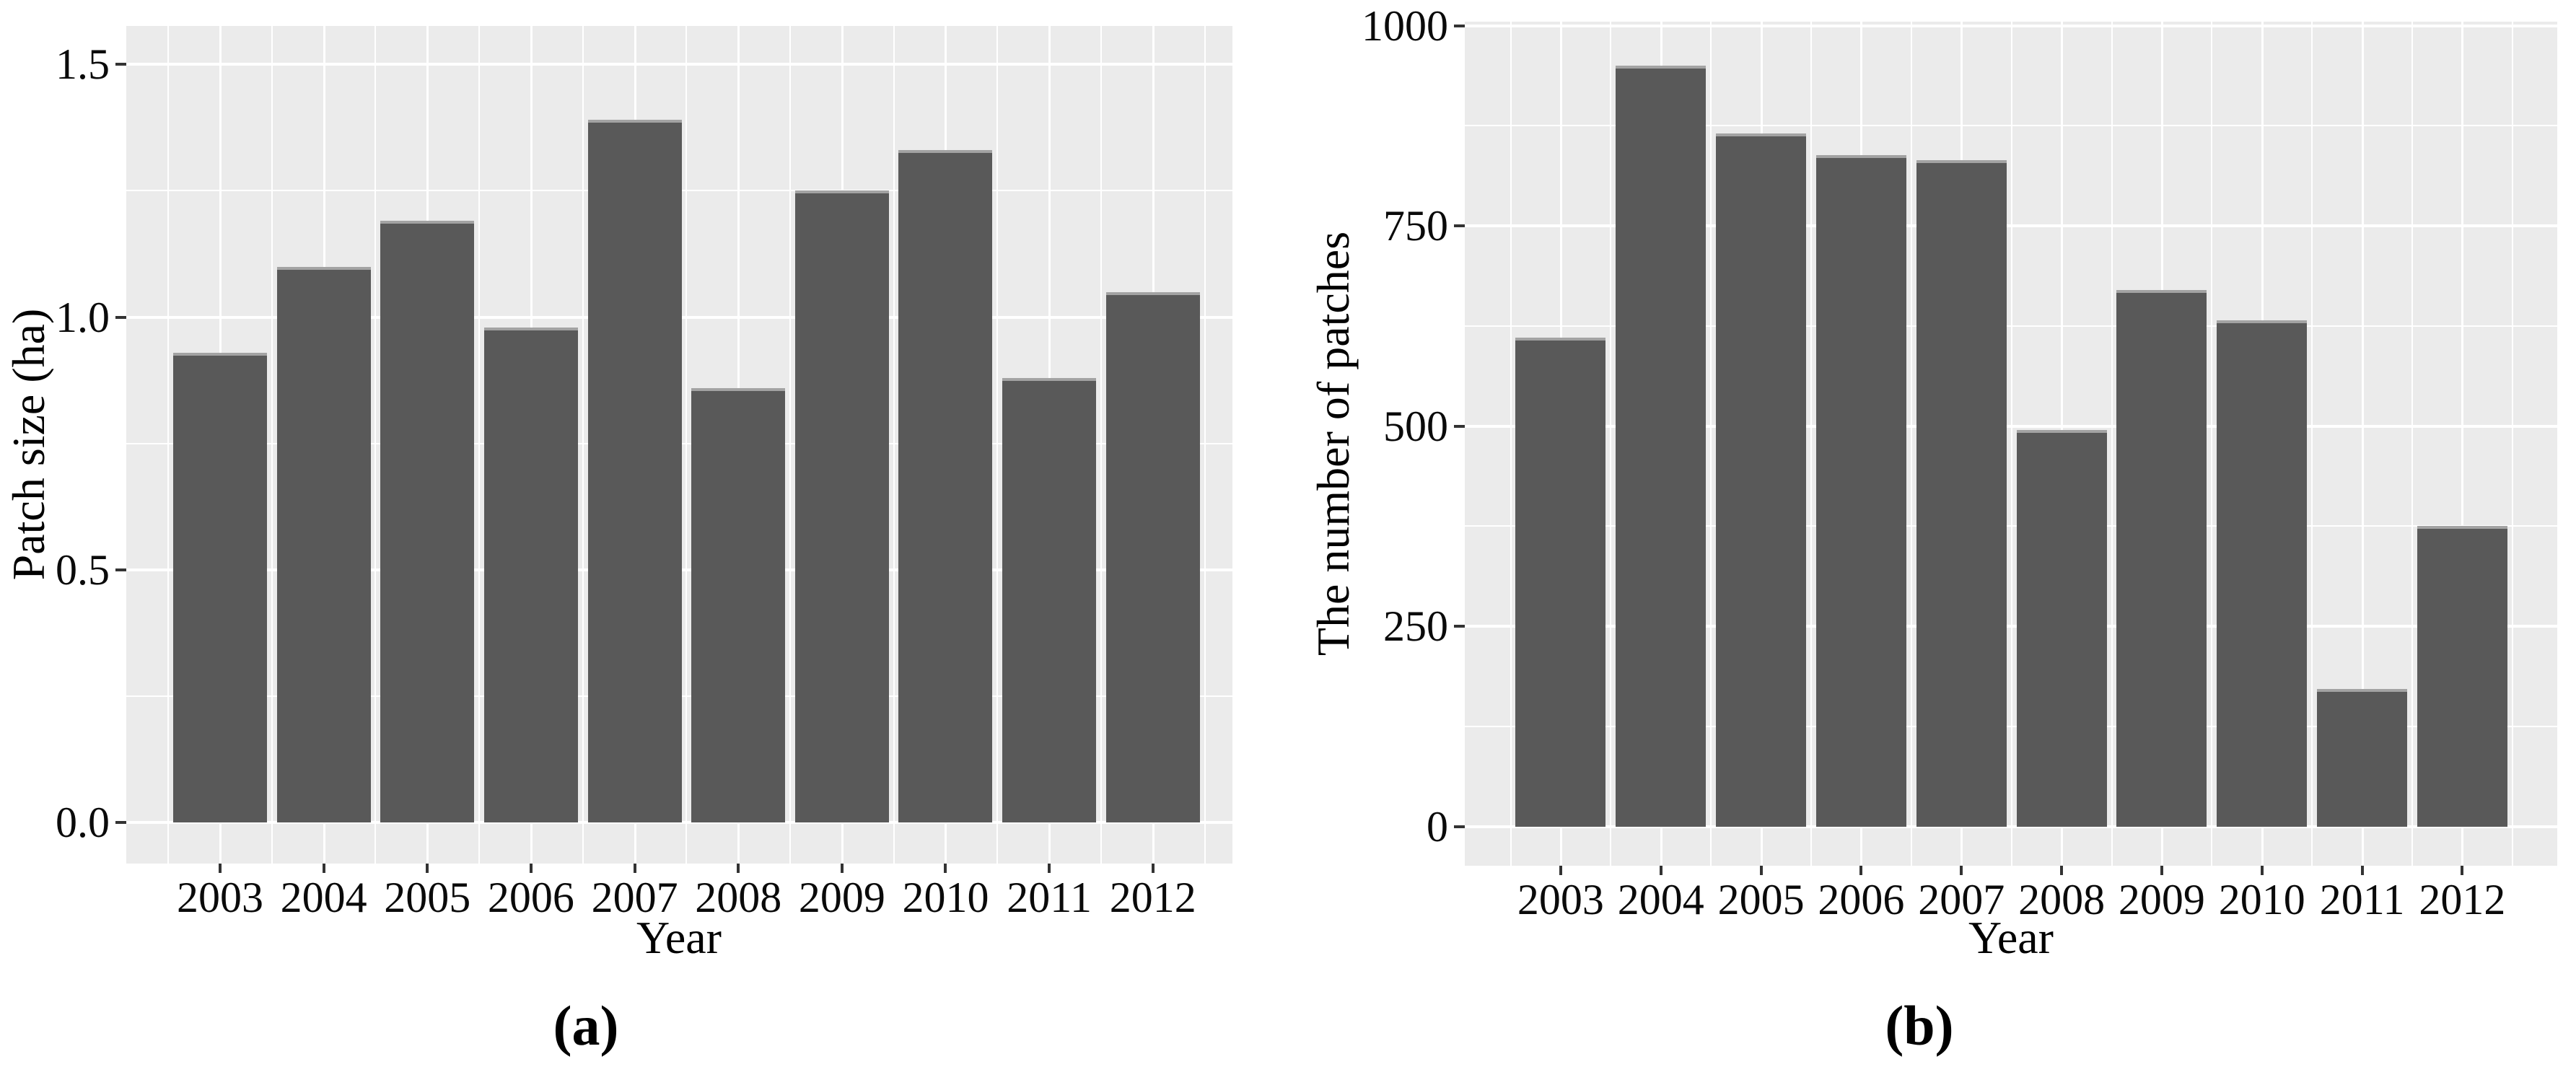 Image resolution: width=2576 pixels, height=1067 pixels. Describe the element at coordinates (29, 444) in the screenshot. I see `y-axis-title: Patch size (ha)` at that location.